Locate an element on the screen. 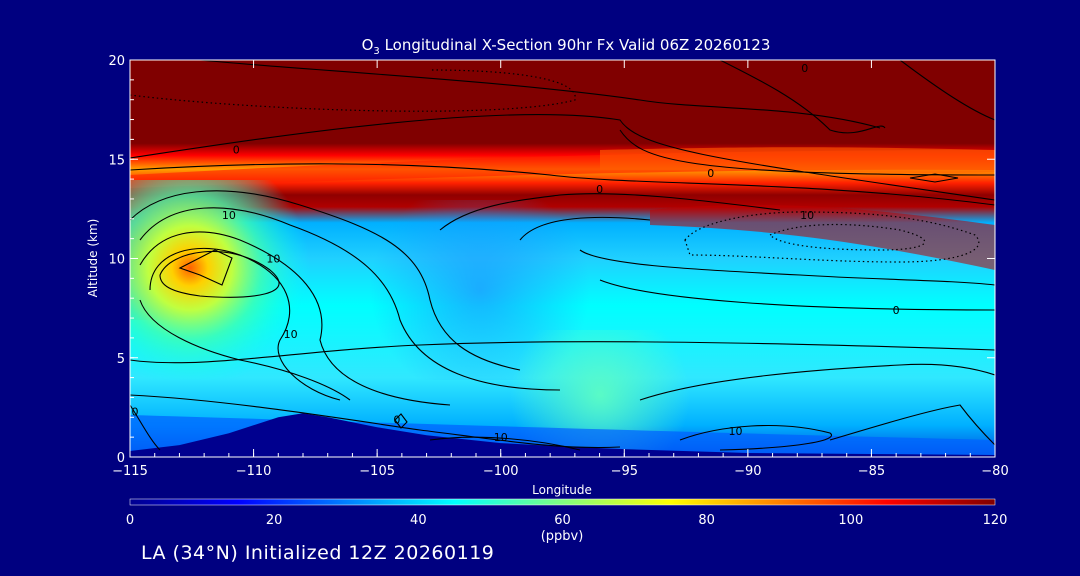 This screenshot has width=1080, height=576. colorbar-units: (ppbv) is located at coordinates (562, 536).